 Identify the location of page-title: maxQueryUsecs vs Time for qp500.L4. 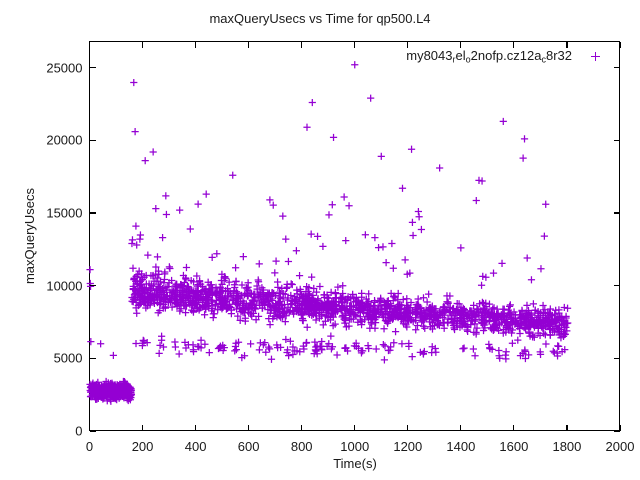
(320, 18).